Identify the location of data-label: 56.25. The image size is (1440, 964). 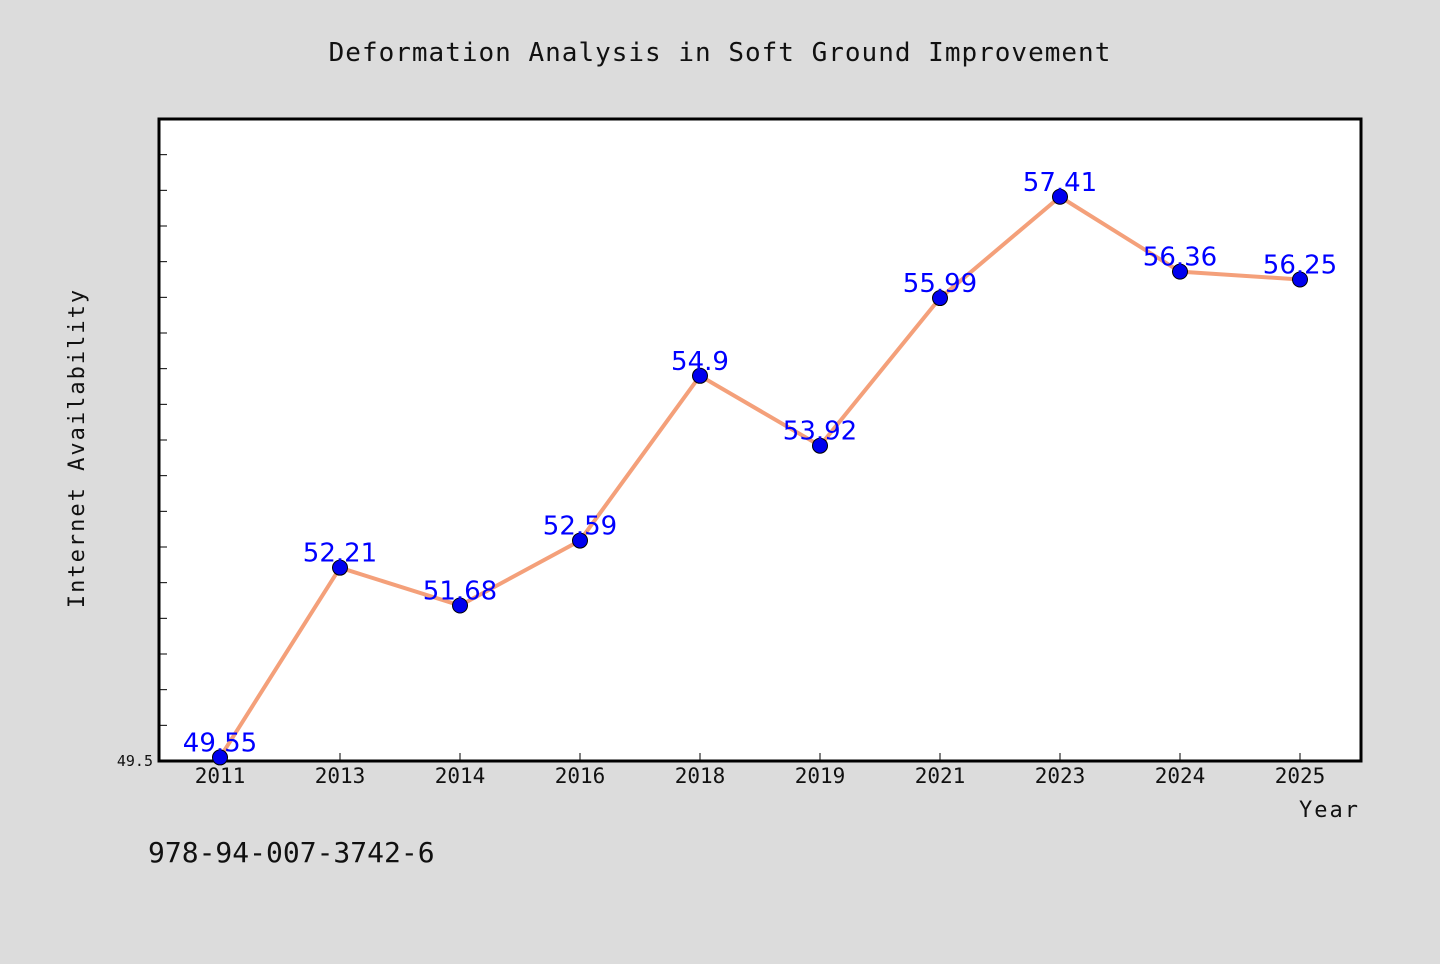
(1300, 266).